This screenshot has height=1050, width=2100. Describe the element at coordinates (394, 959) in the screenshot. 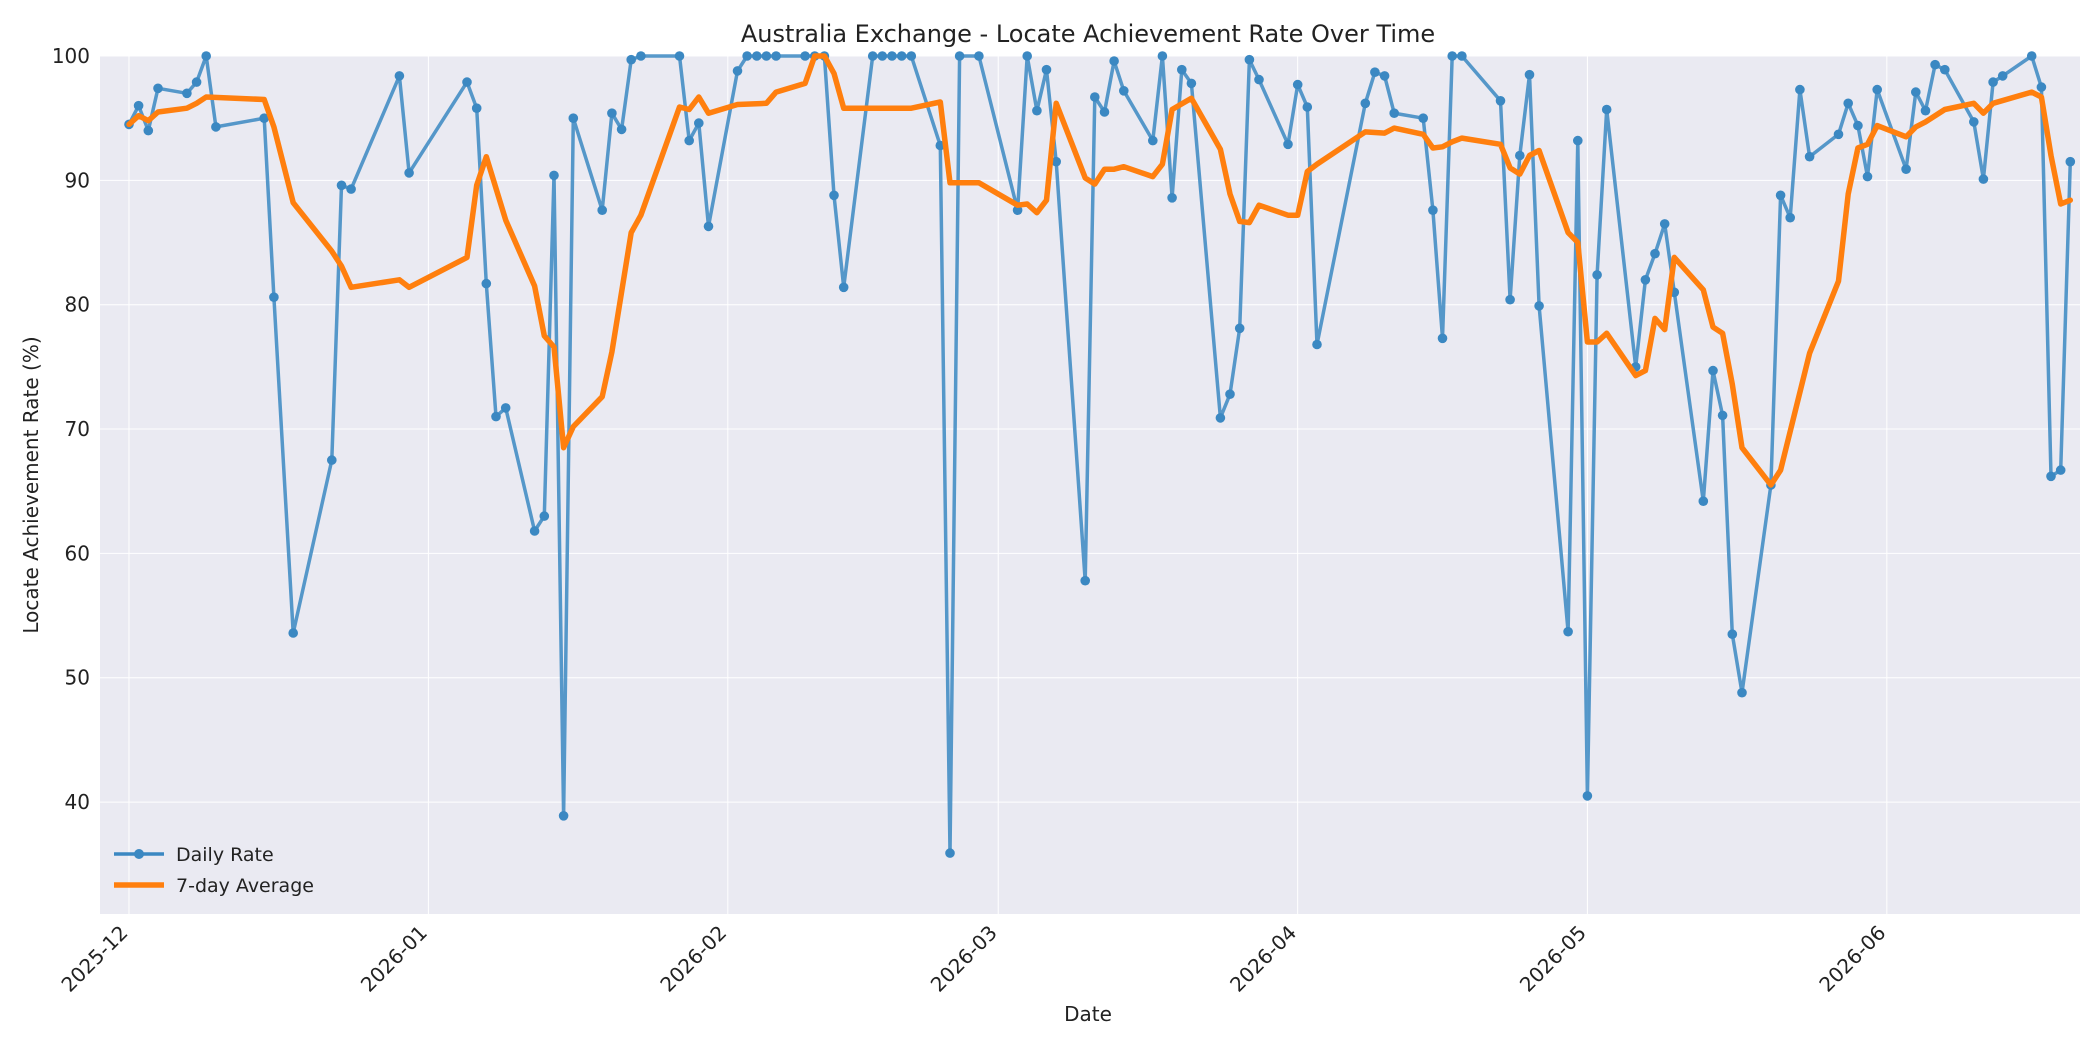

I see `x-tick-label: 2026-01` at that location.